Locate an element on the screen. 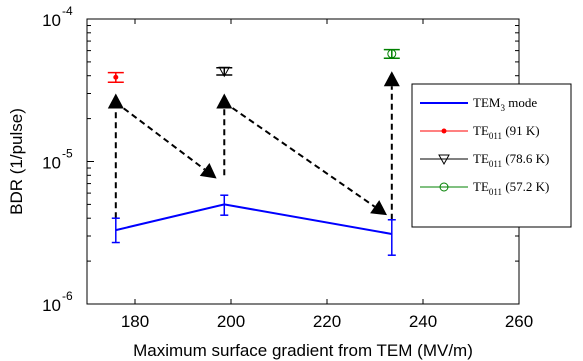 Image resolution: width=583 pixels, height=361 pixels. legend-label-3: TE011 (57.2 K) is located at coordinates (511, 188).